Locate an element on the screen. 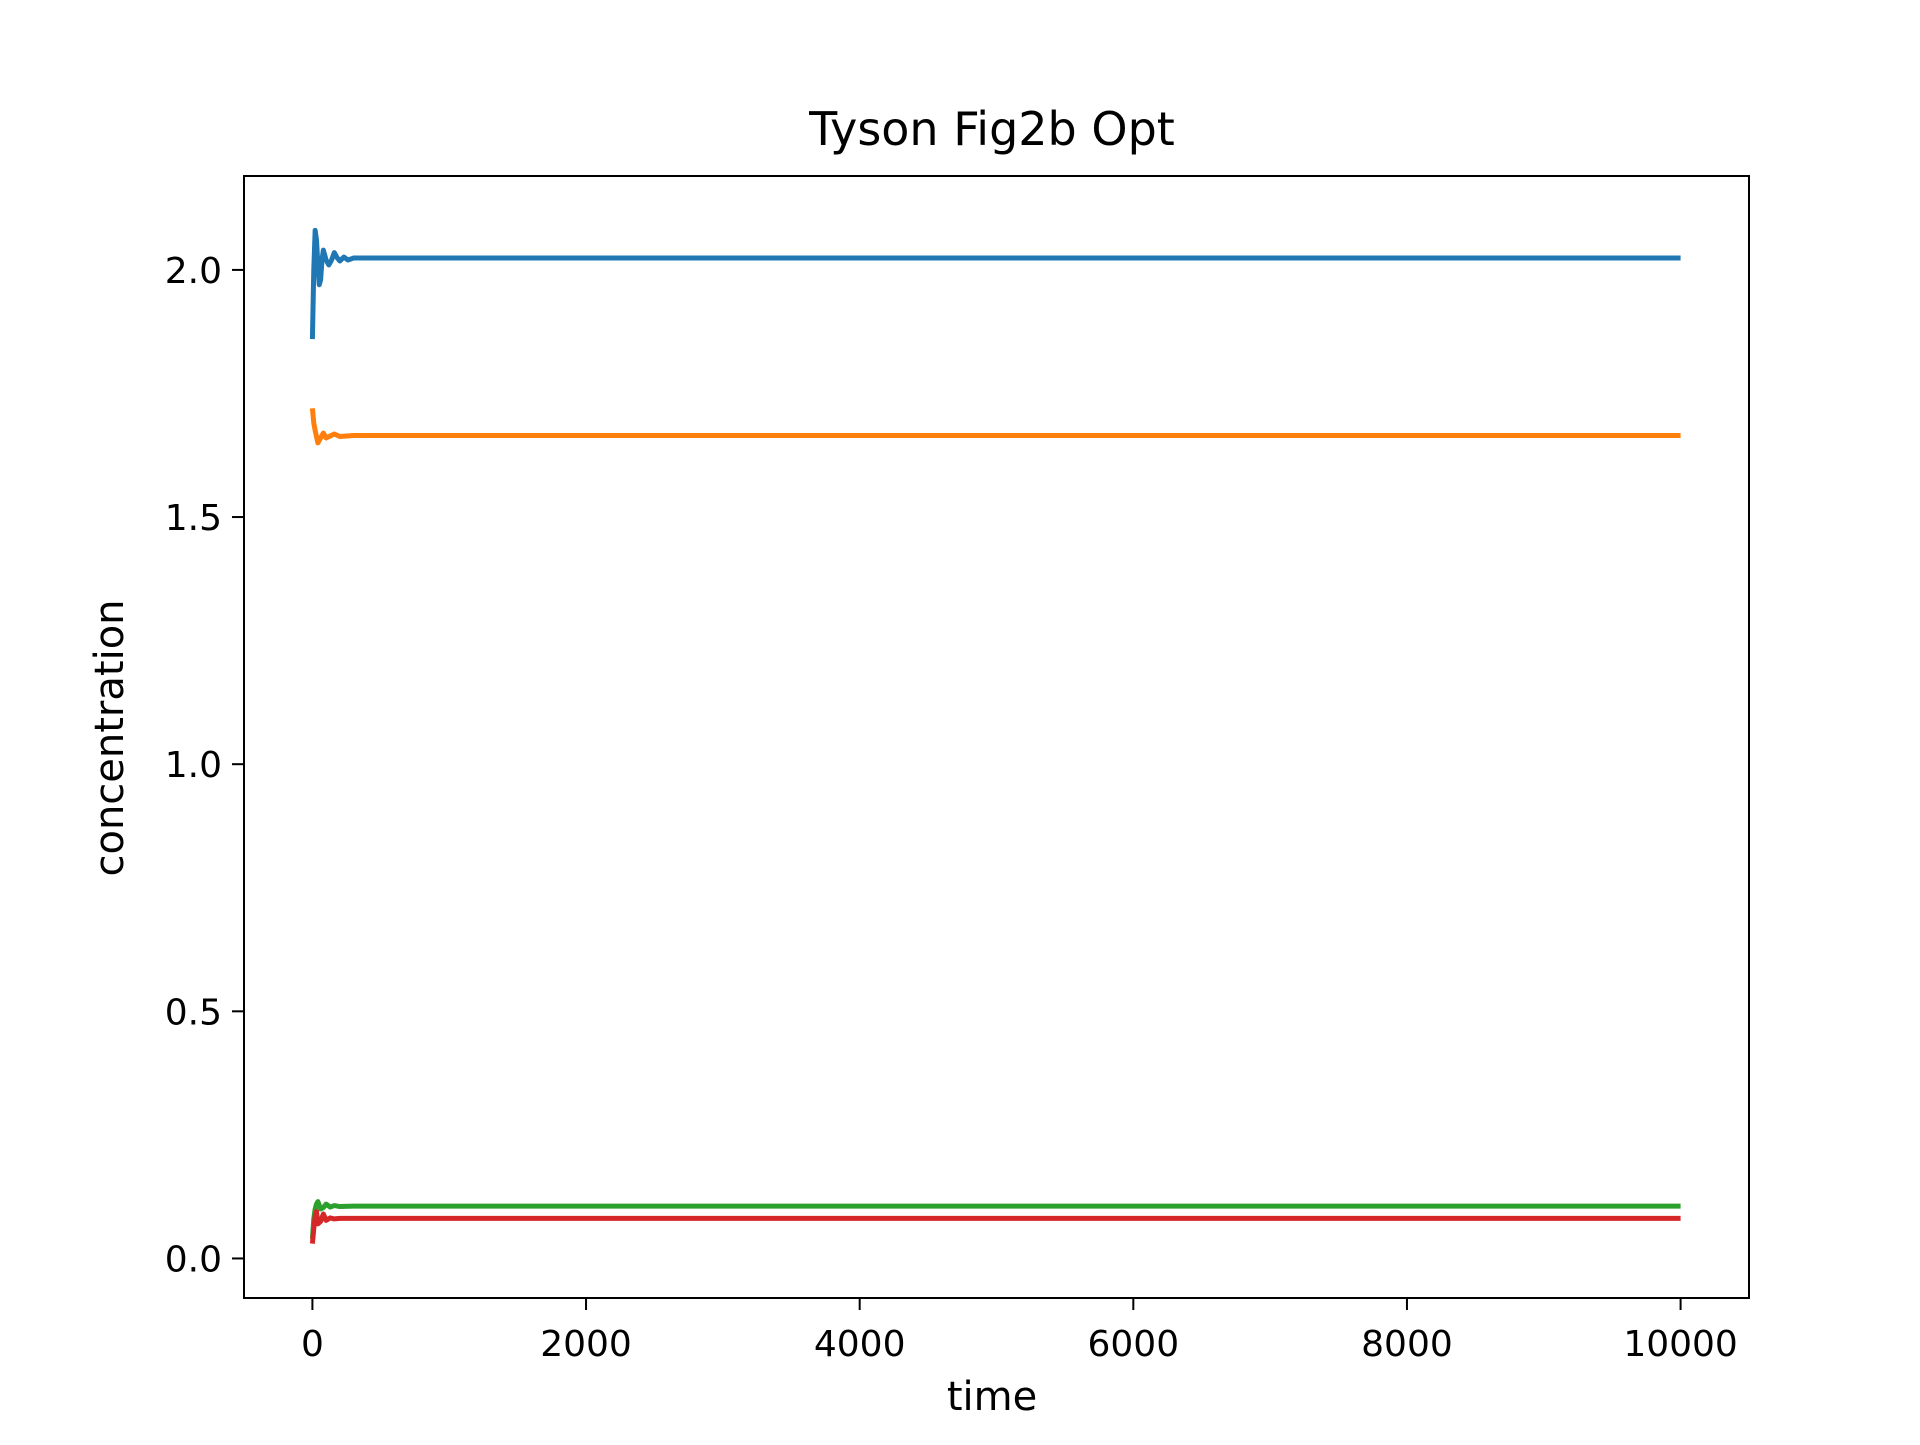 This screenshot has height=1445, width=1920. x-tick-label: 2000 is located at coordinates (586, 1344).